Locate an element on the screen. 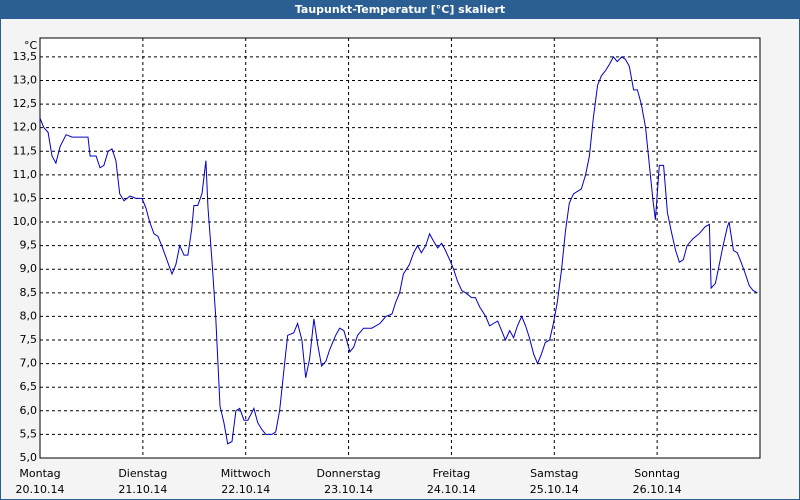  title-bar is located at coordinates (400, 9).